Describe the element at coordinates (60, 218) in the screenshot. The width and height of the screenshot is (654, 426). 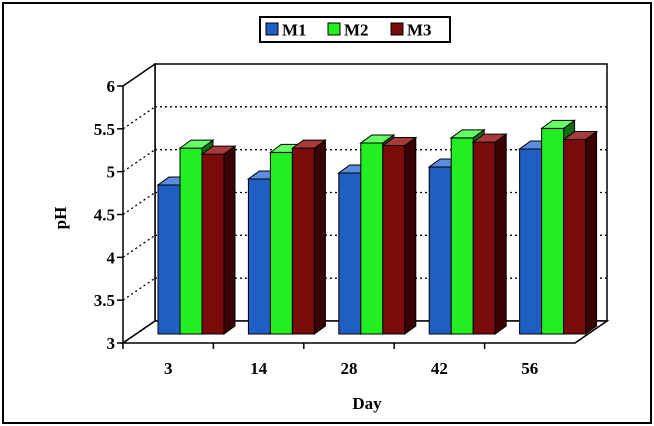
I see `y-axis-label: pH` at that location.